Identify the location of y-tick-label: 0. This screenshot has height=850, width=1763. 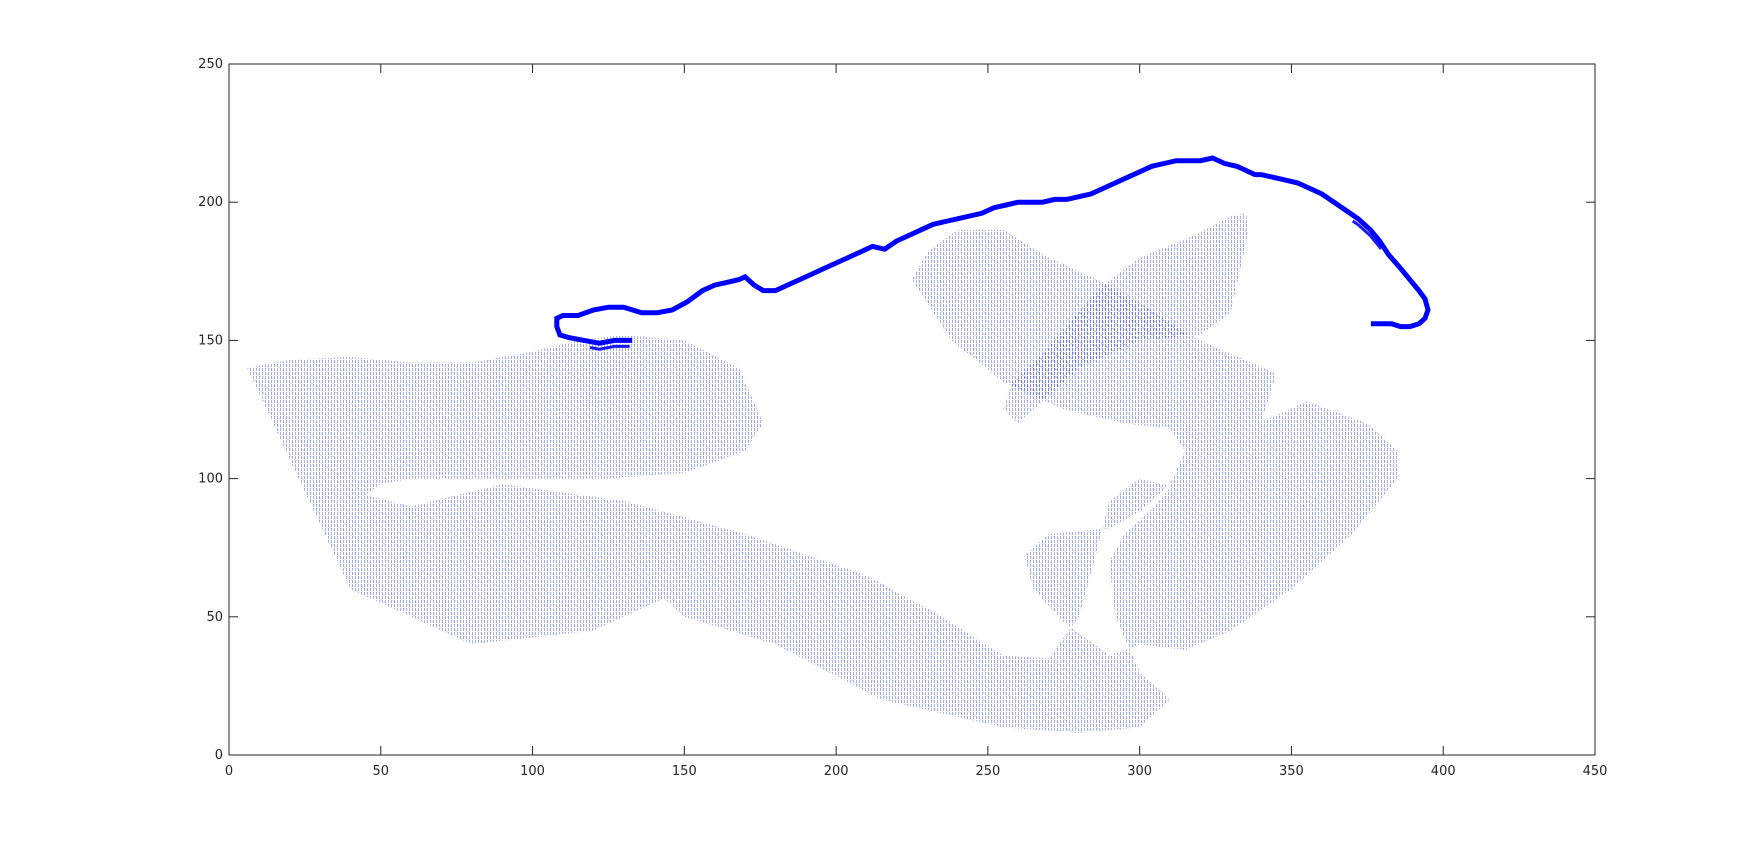
(219, 755).